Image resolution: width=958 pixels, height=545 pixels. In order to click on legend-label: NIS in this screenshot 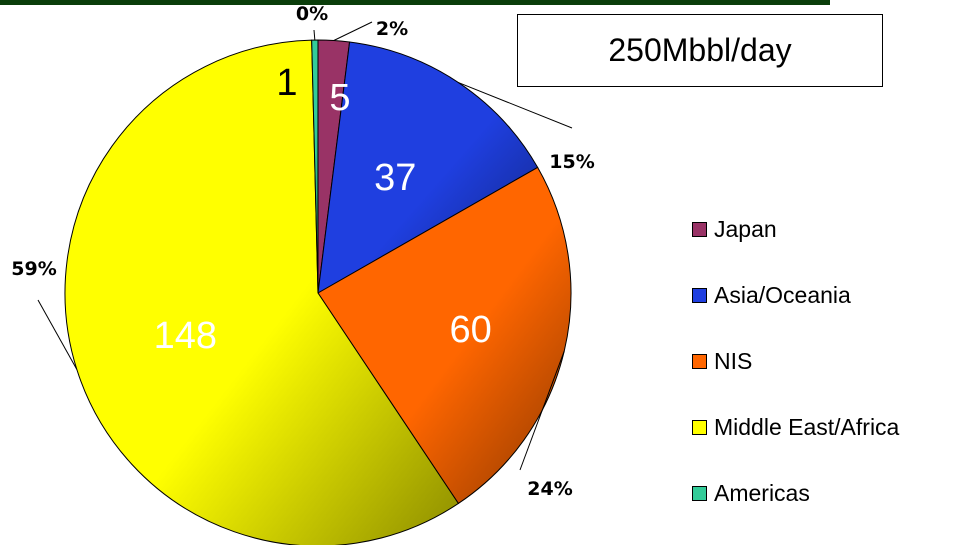, I will do `click(733, 360)`.